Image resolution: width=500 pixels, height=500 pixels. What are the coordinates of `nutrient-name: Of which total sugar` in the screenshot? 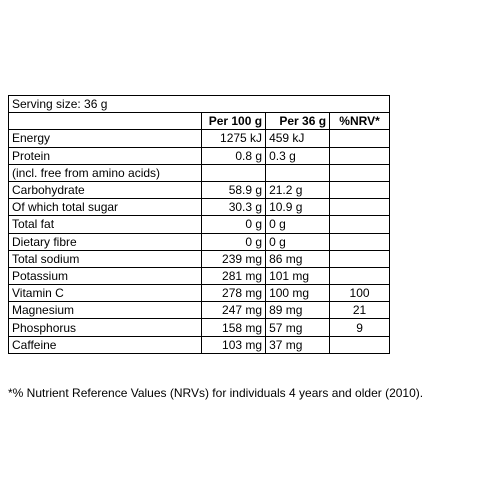 It's located at (105, 207).